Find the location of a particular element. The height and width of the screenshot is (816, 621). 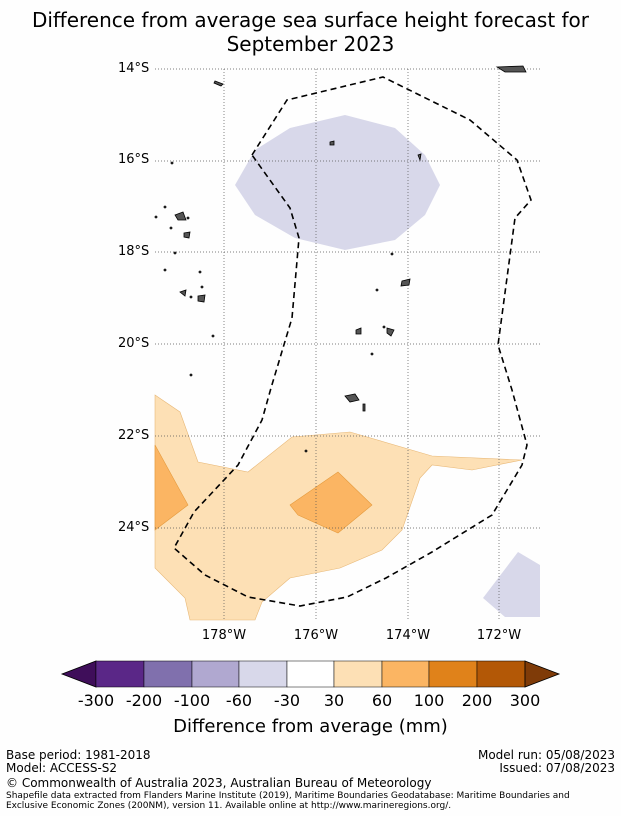

cbar-tick-4: -30 is located at coordinates (287, 700).